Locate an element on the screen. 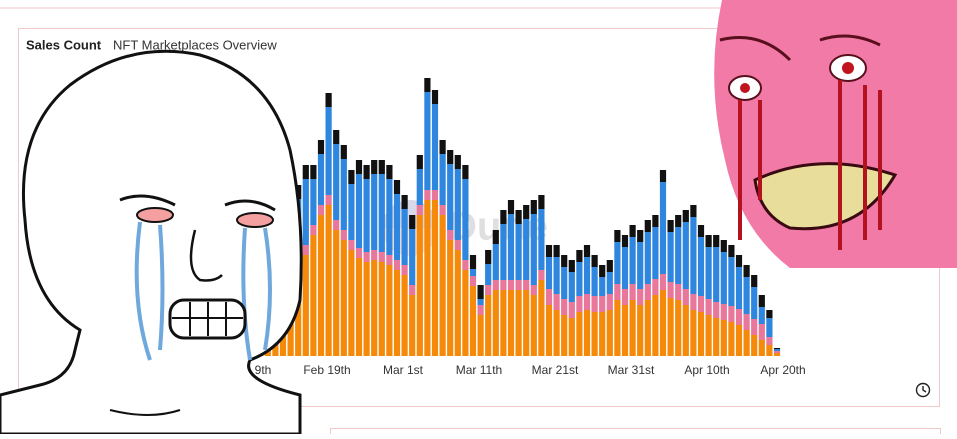 The height and width of the screenshot is (439, 957). x-tick-label: Mar 1st is located at coordinates (403, 370).